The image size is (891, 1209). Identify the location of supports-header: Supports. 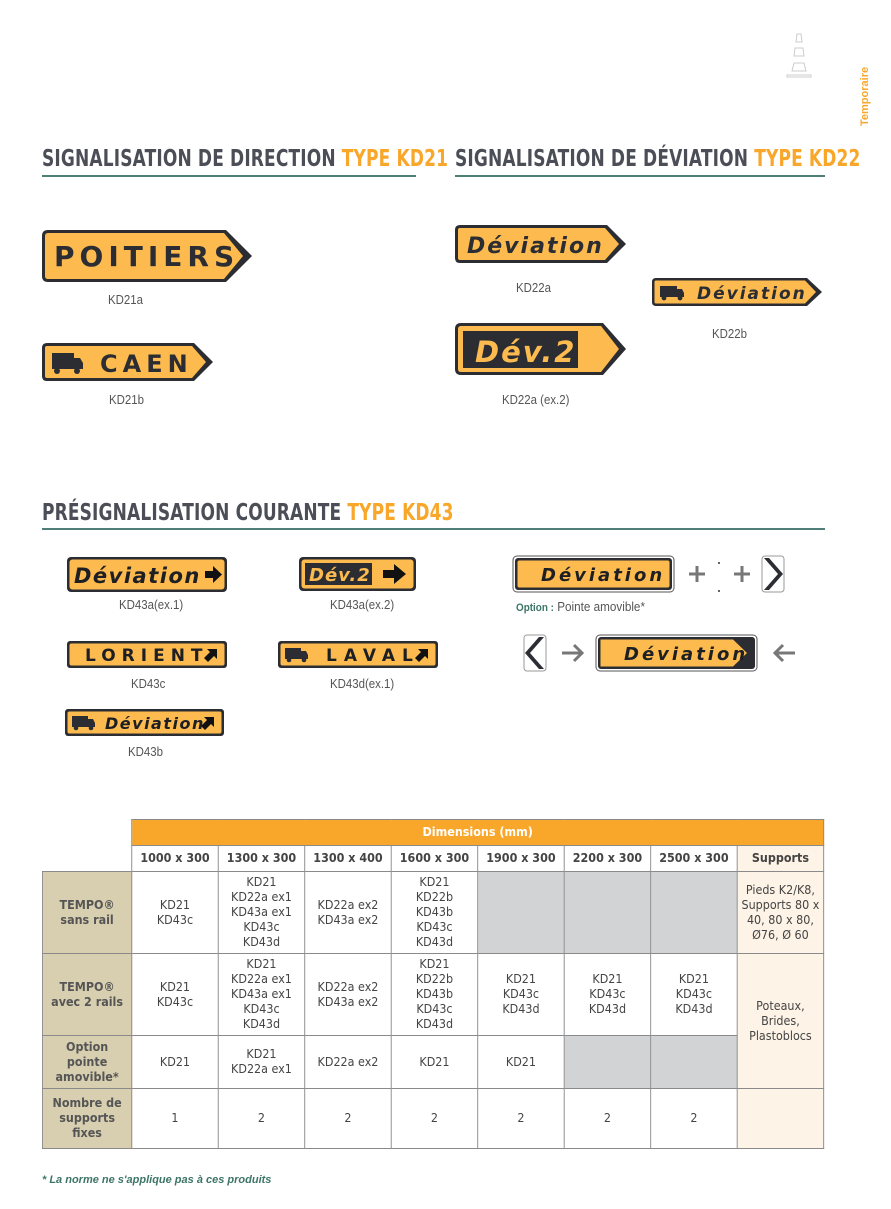
(780, 858).